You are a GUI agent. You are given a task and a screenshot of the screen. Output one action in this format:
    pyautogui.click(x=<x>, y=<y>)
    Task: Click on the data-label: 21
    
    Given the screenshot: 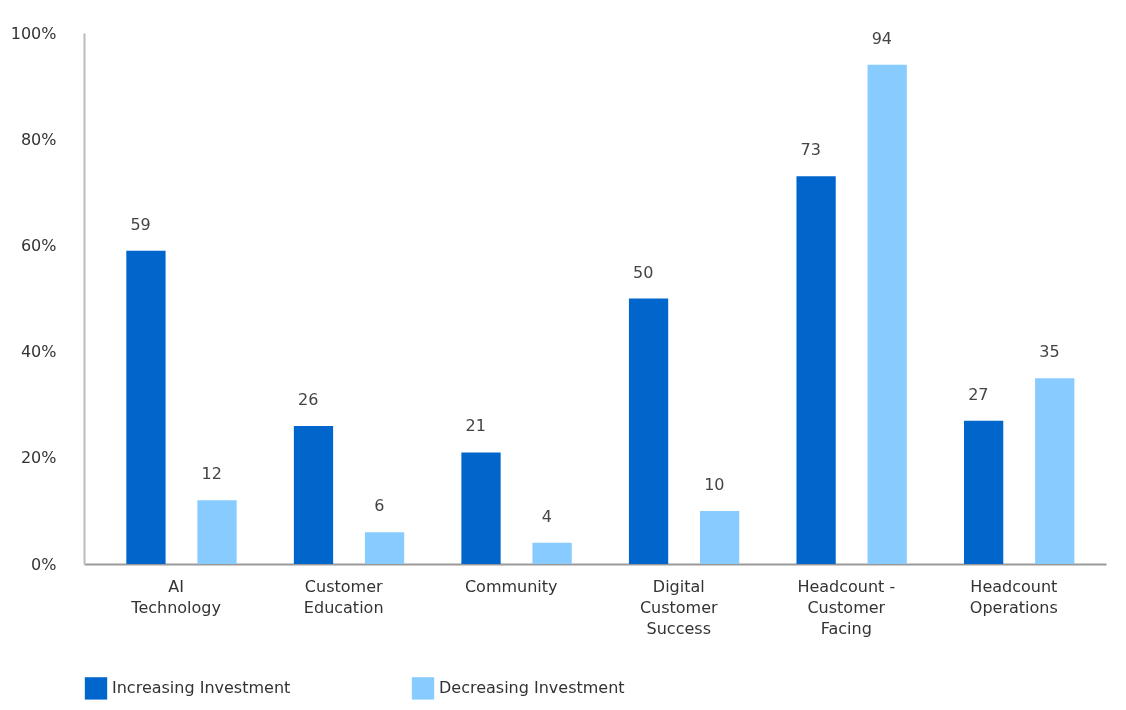 What is the action you would take?
    pyautogui.click(x=475, y=426)
    